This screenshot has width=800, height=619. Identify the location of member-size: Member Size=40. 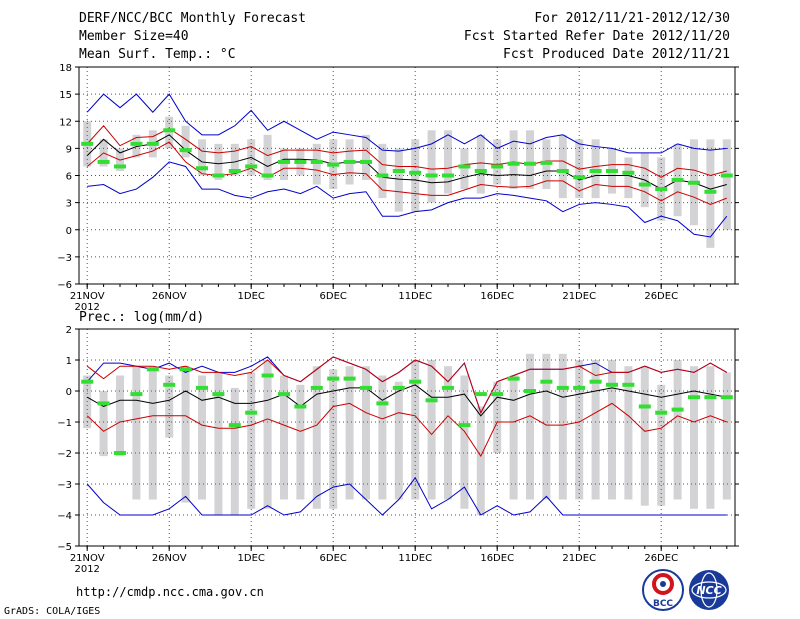
(134, 36).